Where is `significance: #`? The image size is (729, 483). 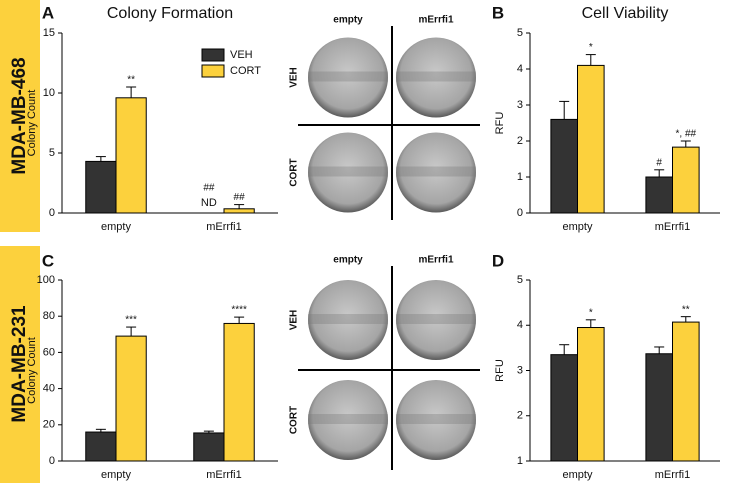 significance: # is located at coordinates (659, 162).